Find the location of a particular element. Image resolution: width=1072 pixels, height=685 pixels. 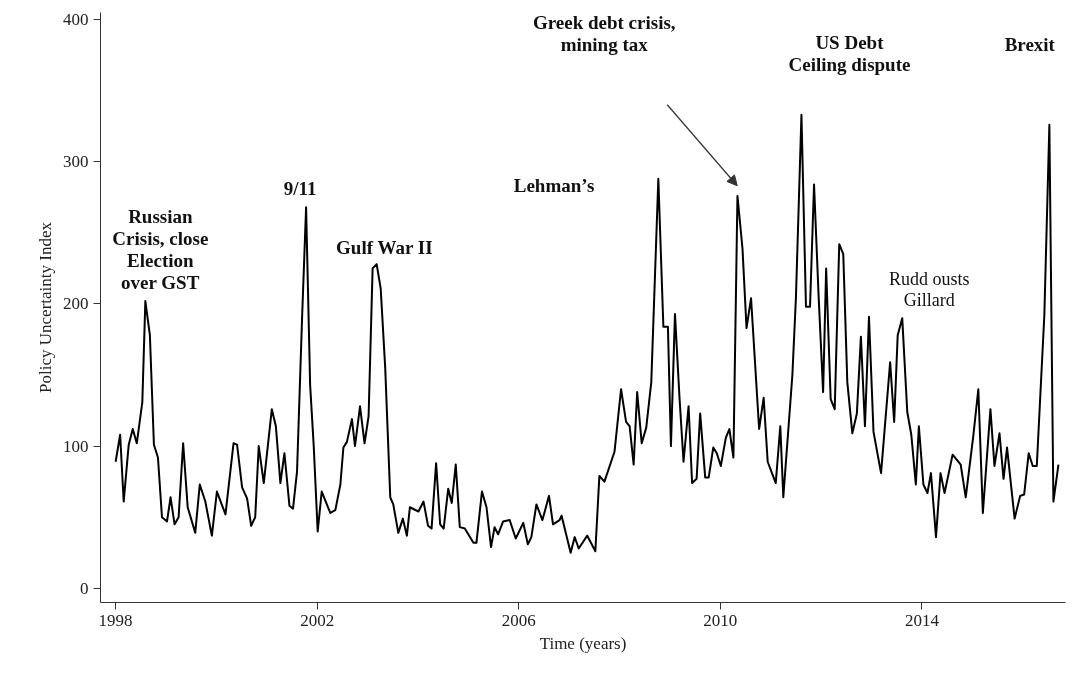

annotation: Rudd ousts Gillard is located at coordinates (929, 290).